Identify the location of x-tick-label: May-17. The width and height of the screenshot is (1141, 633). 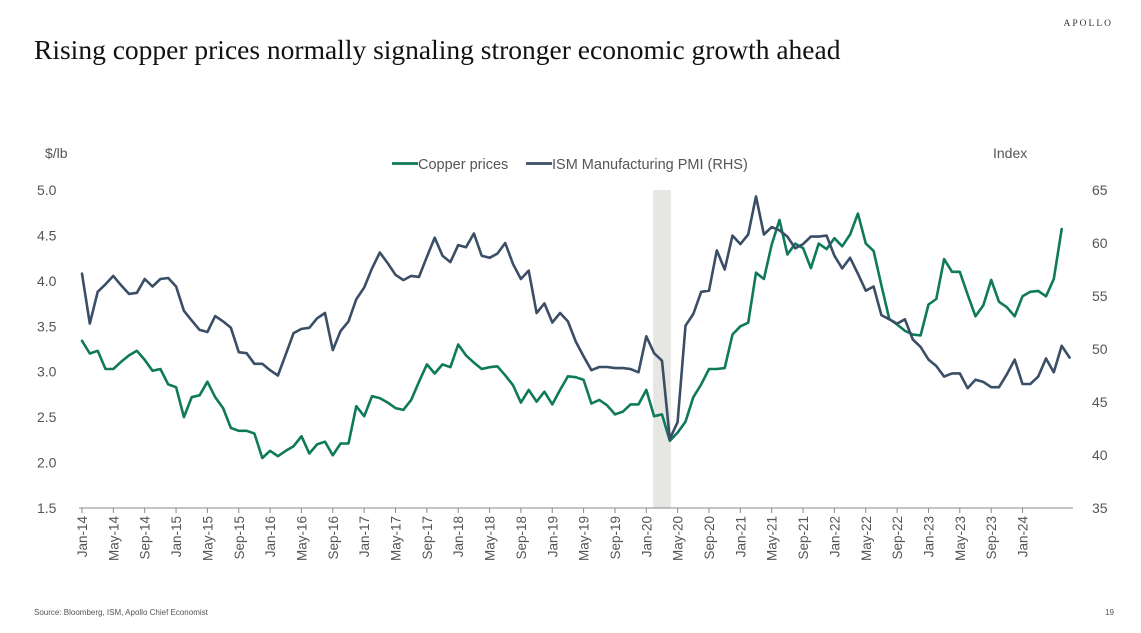
(396, 538).